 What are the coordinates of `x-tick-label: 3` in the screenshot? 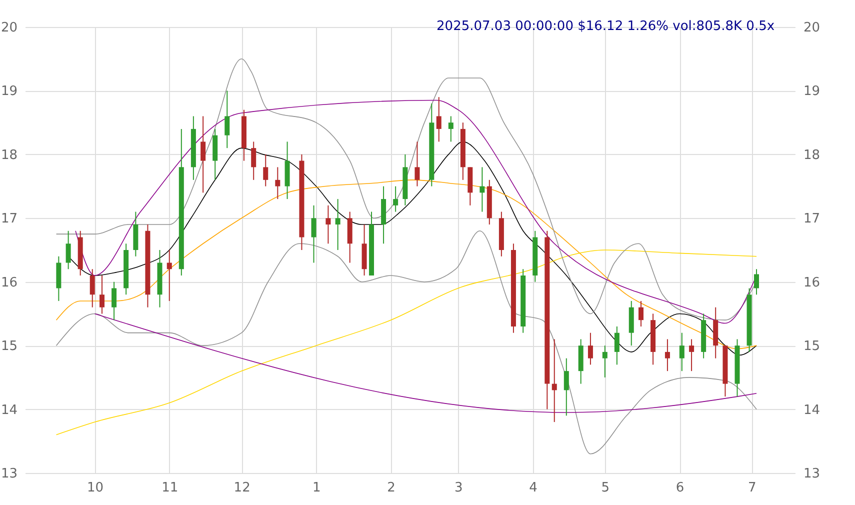 It's located at (458, 488).